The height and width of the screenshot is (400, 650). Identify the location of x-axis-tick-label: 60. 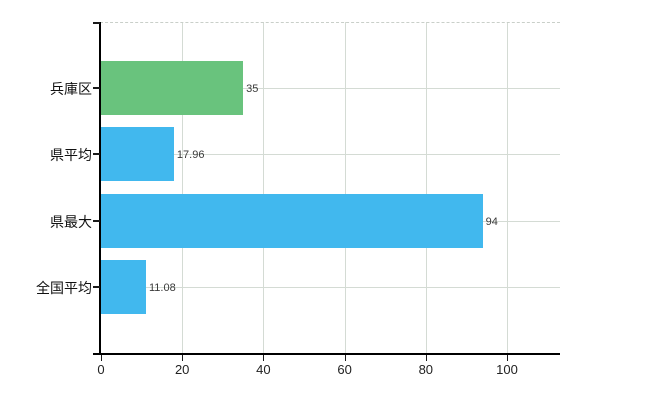
(344, 369).